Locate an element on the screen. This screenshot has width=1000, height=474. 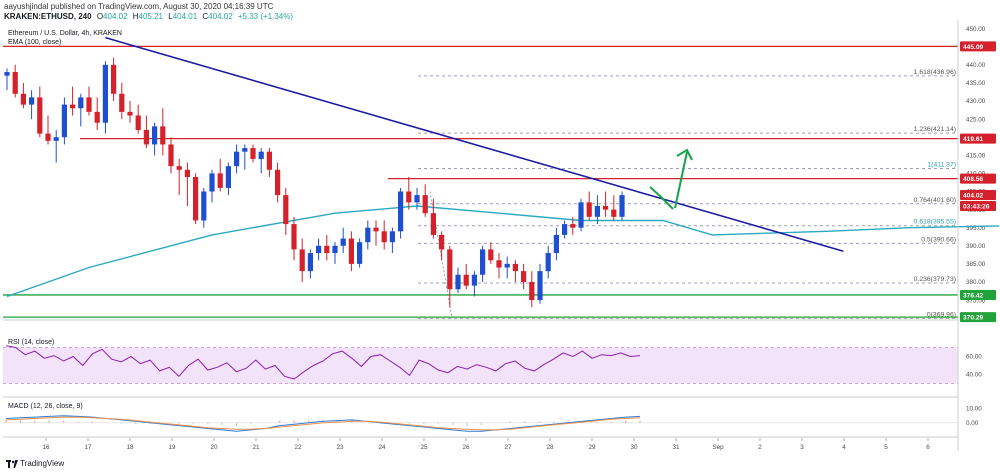
rsi-pane: 60.00 40.00 is located at coordinates (492, 364).